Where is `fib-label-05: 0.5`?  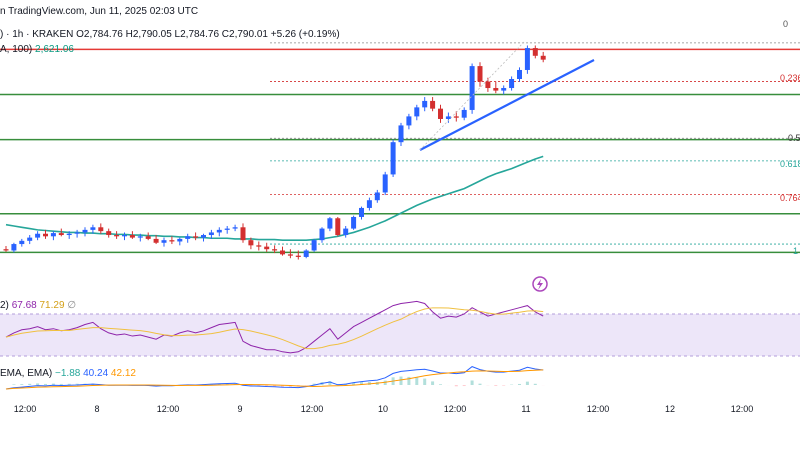
fib-label-05: 0.5 is located at coordinates (794, 138).